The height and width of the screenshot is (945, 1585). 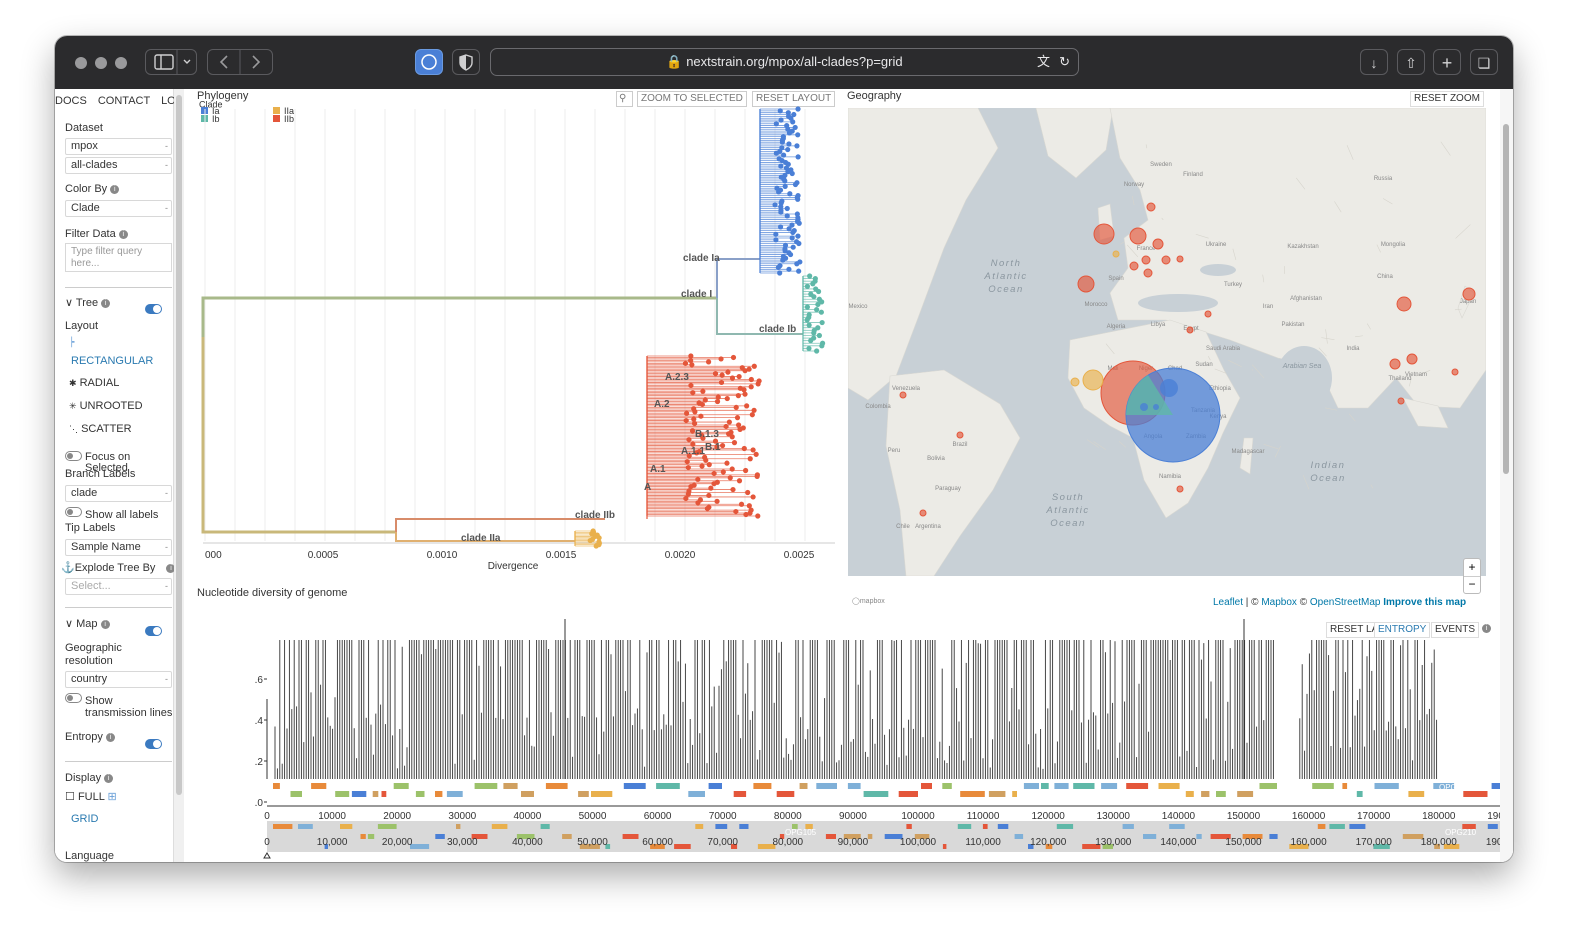 I want to click on entropy-mode-button: ENTROPY, so click(x=1402, y=630).